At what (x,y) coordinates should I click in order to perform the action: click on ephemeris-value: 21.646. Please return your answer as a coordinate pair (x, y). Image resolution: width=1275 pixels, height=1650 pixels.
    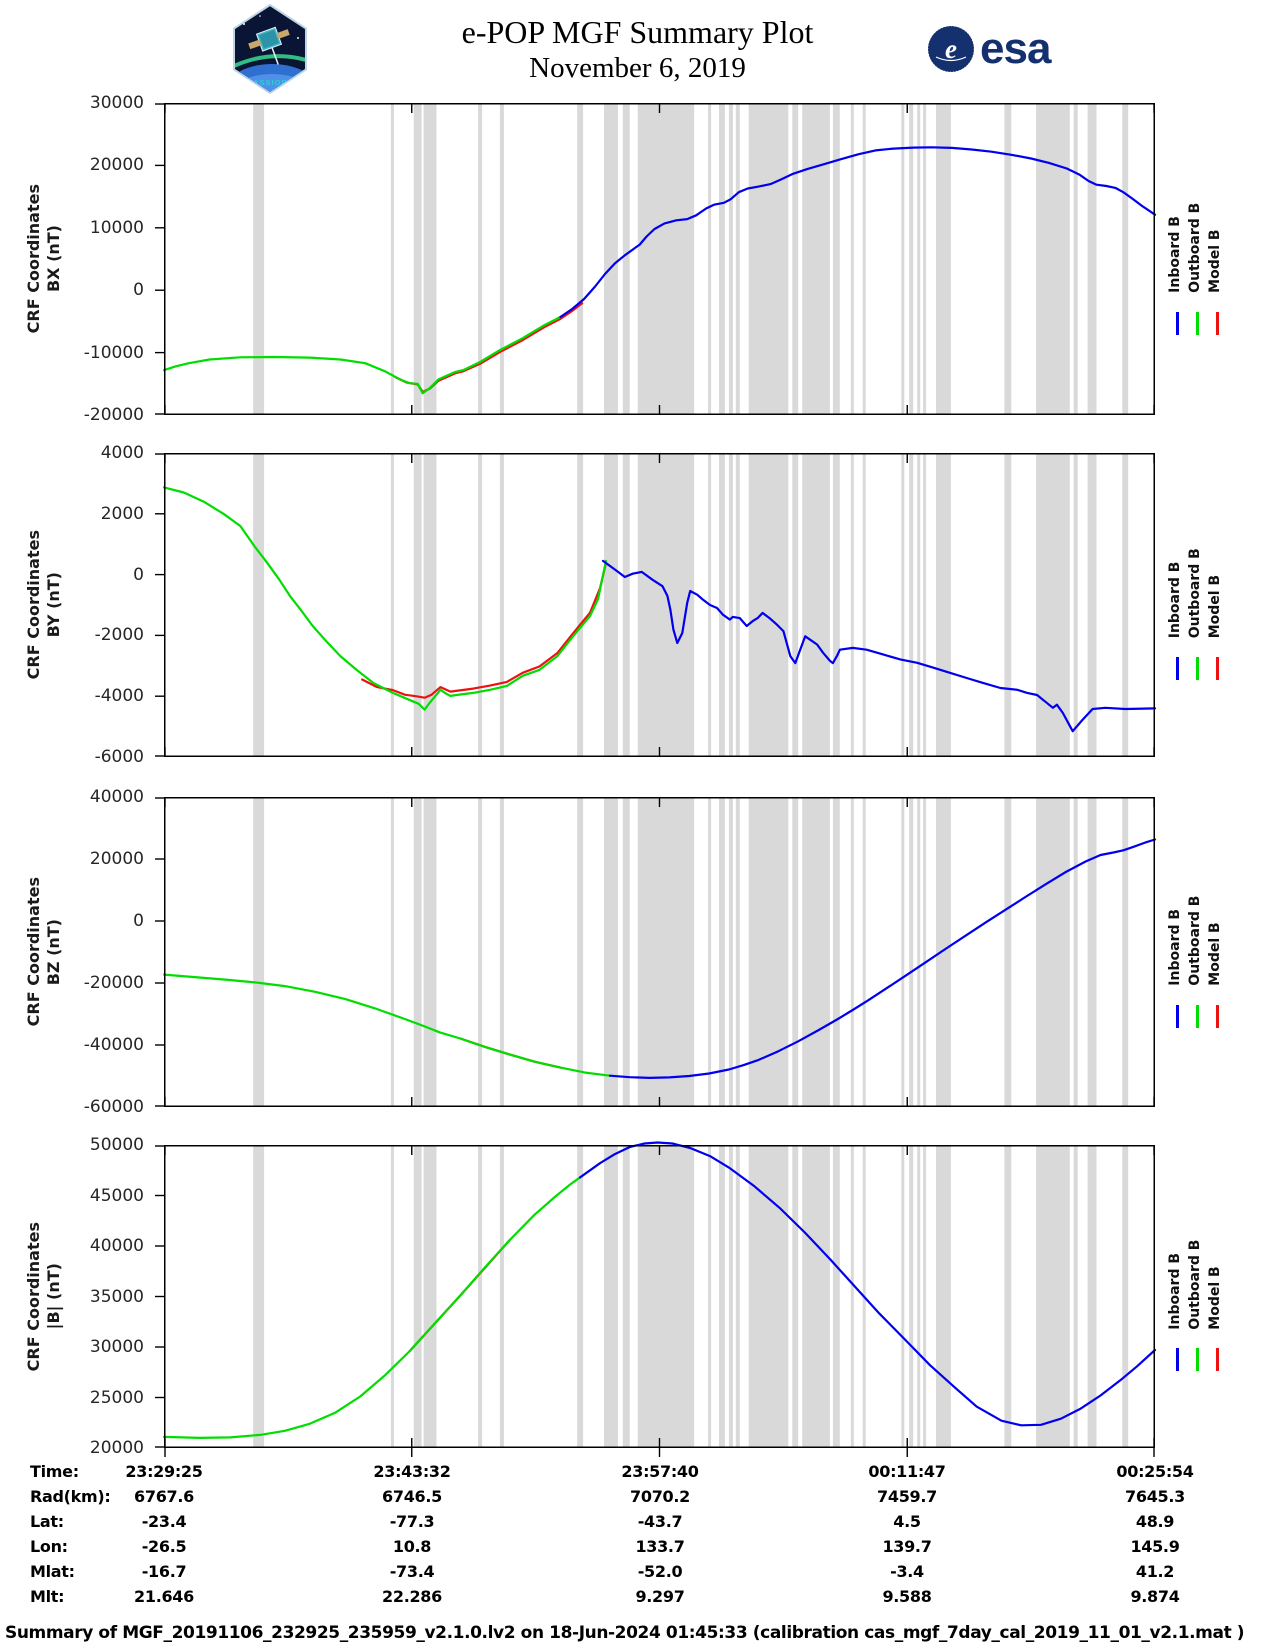
    Looking at the image, I should click on (164, 1596).